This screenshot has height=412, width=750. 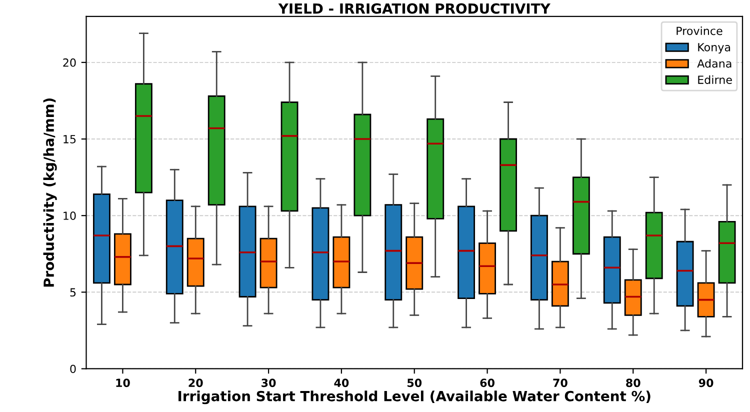 What do you see at coordinates (414, 8) in the screenshot?
I see `chart-title: YIELD - IRRIGATION PRODUCTIVITY` at bounding box center [414, 8].